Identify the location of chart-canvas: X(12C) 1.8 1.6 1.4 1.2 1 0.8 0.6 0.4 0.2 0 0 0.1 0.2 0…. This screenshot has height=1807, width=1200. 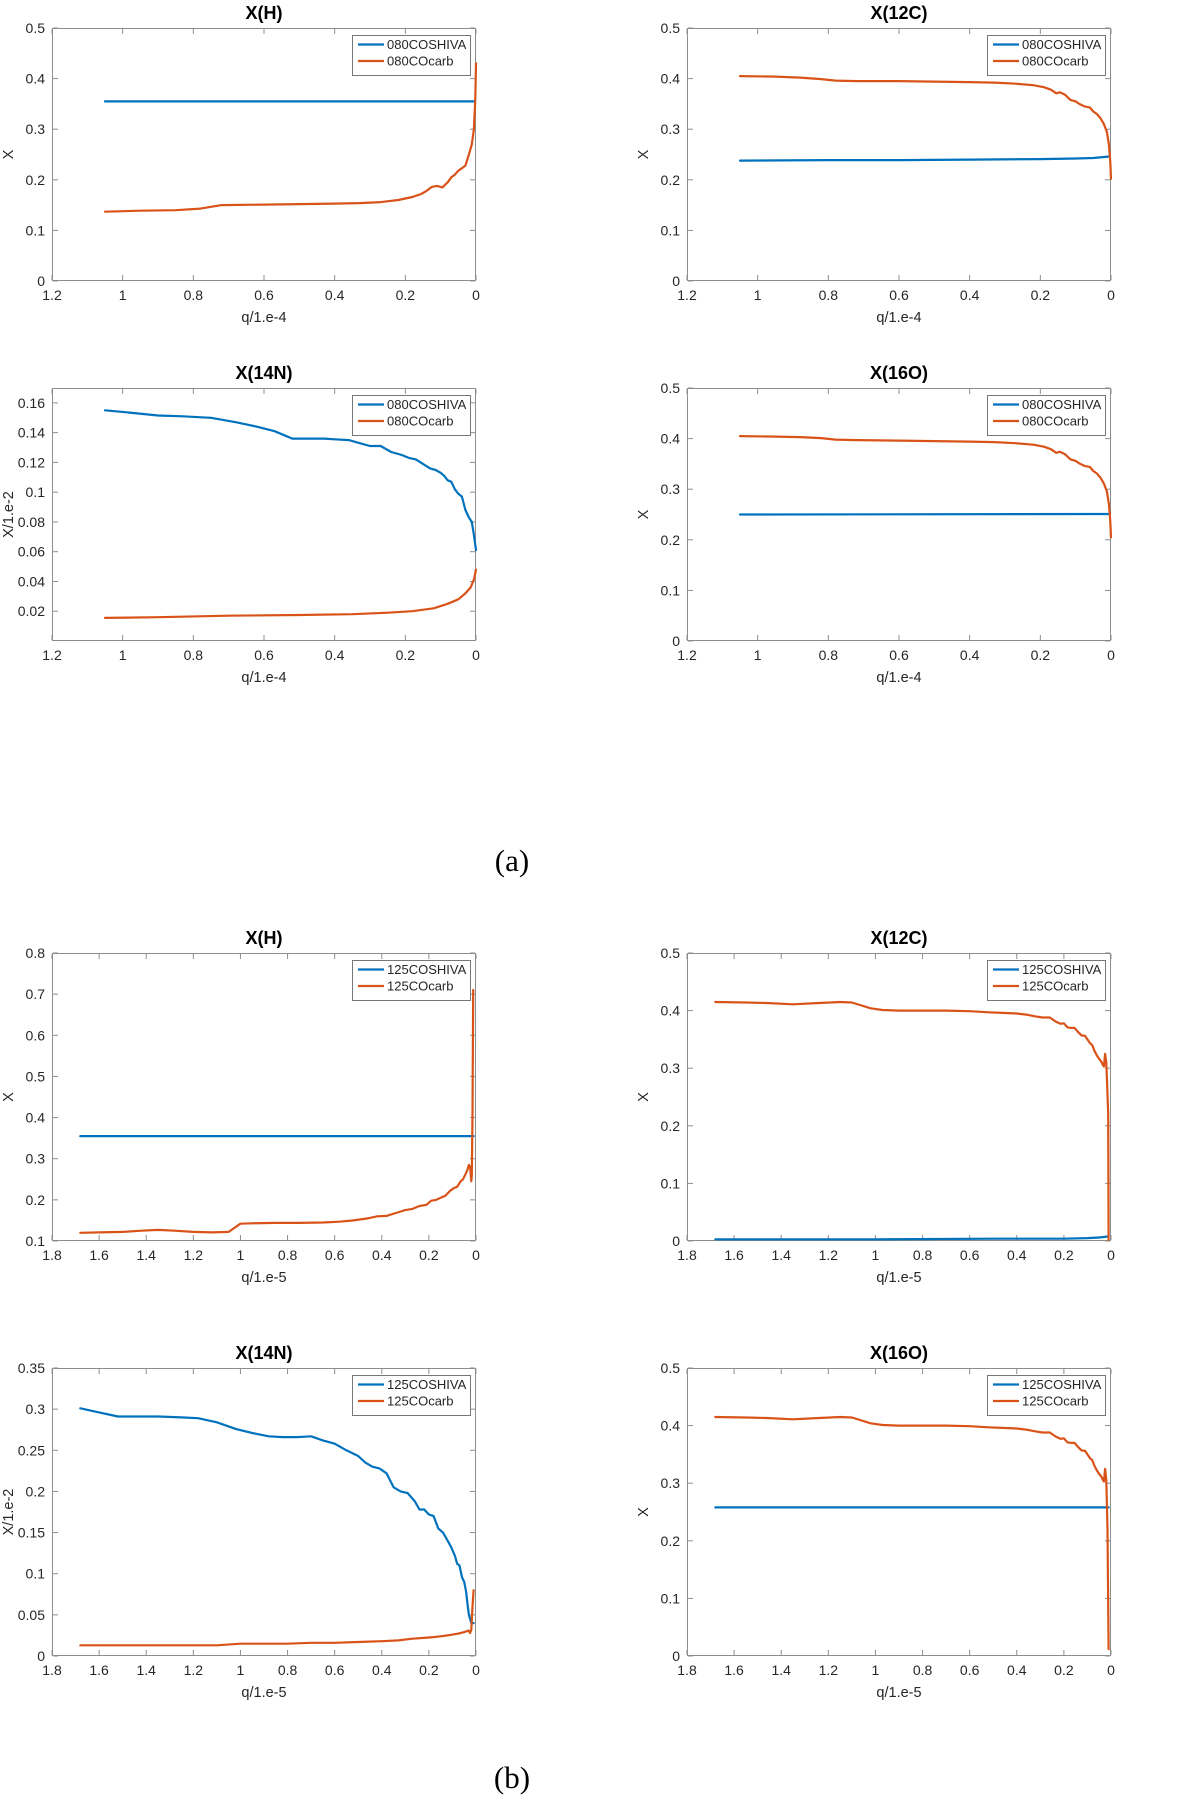
(875, 1107).